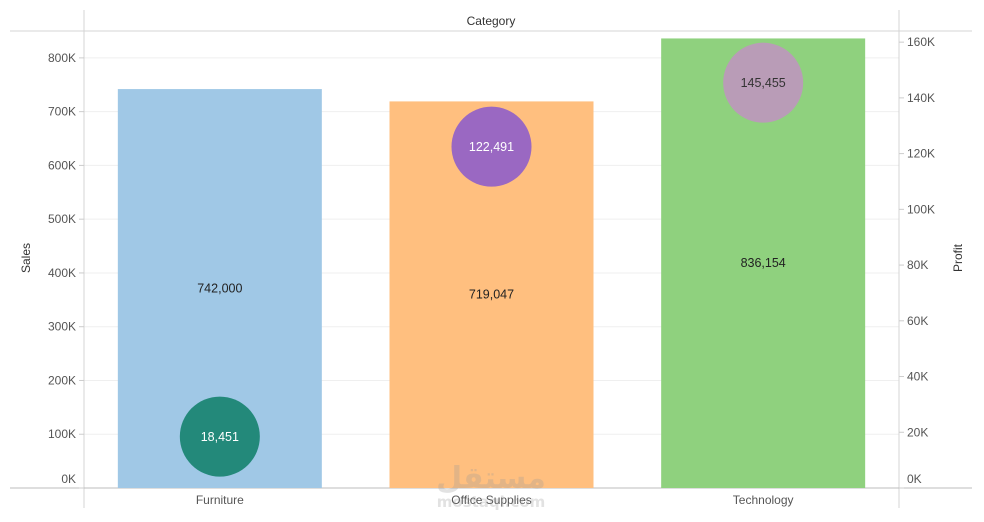 Image resolution: width=984 pixels, height=522 pixels. I want to click on sales-bar-label: 836,154, so click(763, 263).